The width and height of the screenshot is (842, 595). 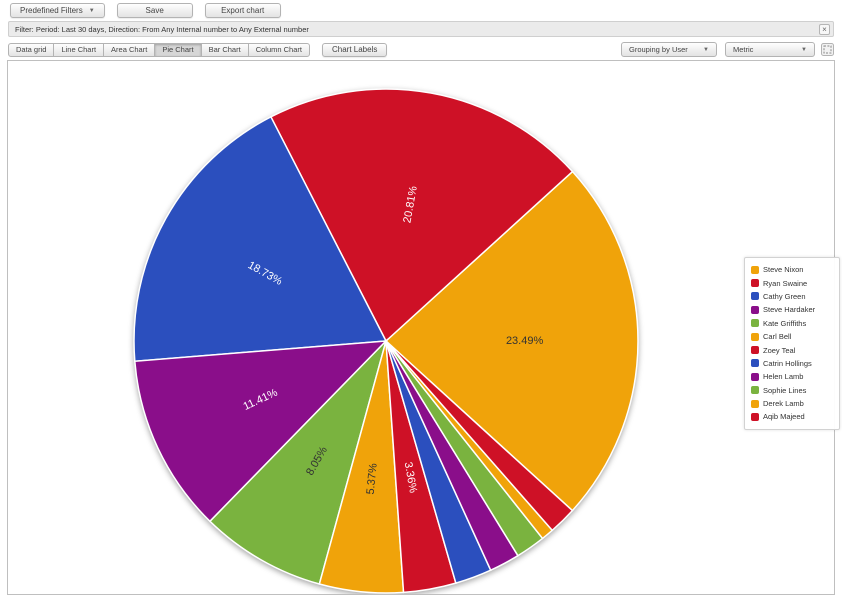 I want to click on legend-item-sophie-lines: Sophie Lines, so click(x=792, y=390).